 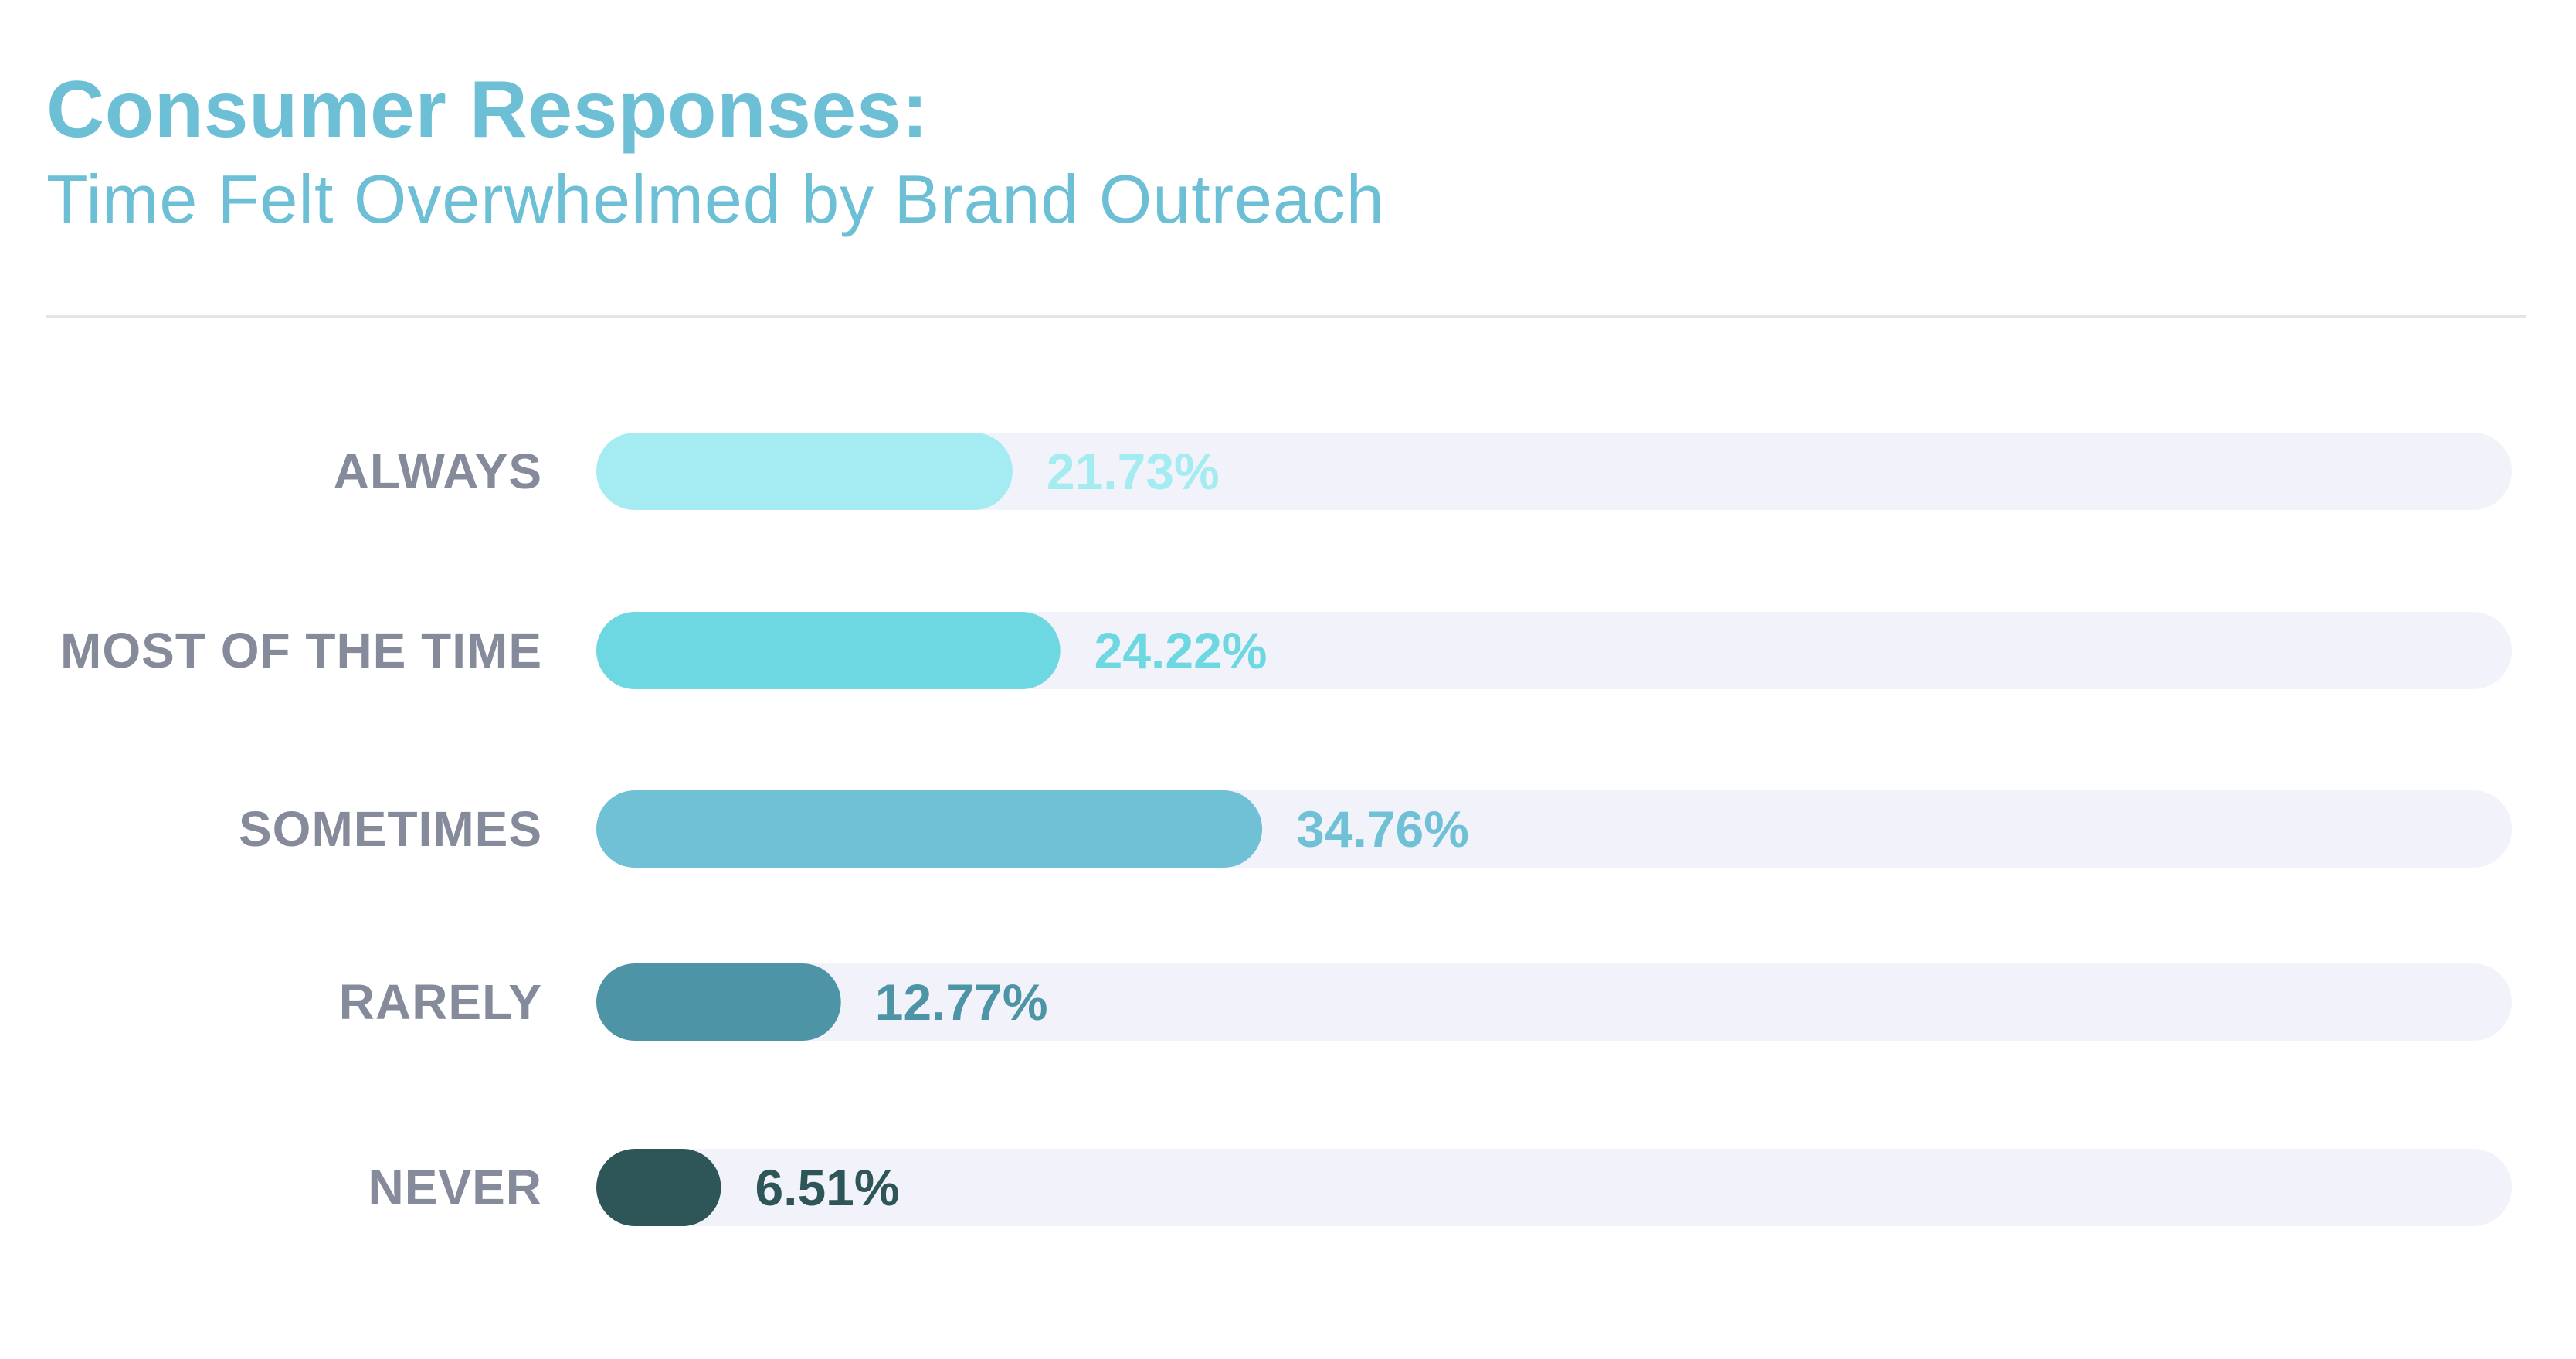 What do you see at coordinates (1382, 829) in the screenshot?
I see `value-label: 34.76%` at bounding box center [1382, 829].